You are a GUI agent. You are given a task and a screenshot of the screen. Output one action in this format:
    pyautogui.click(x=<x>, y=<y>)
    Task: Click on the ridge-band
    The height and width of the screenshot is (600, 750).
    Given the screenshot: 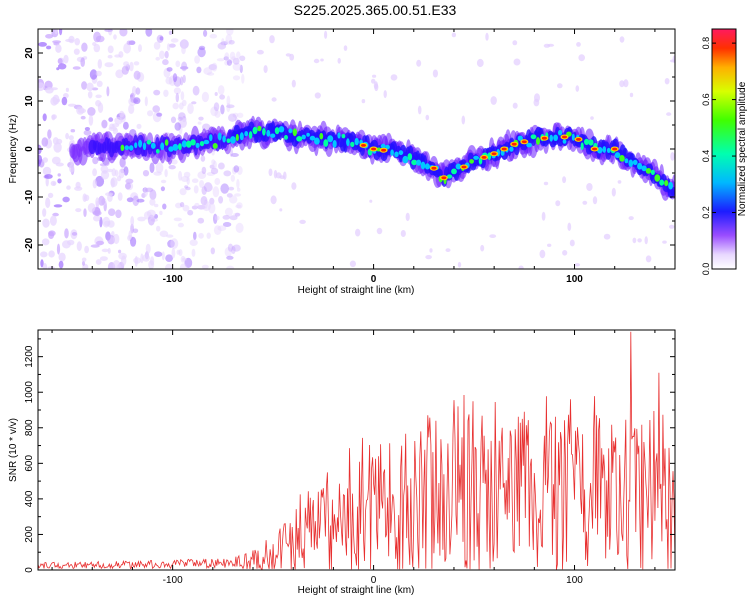 What is the action you would take?
    pyautogui.click(x=533, y=141)
    